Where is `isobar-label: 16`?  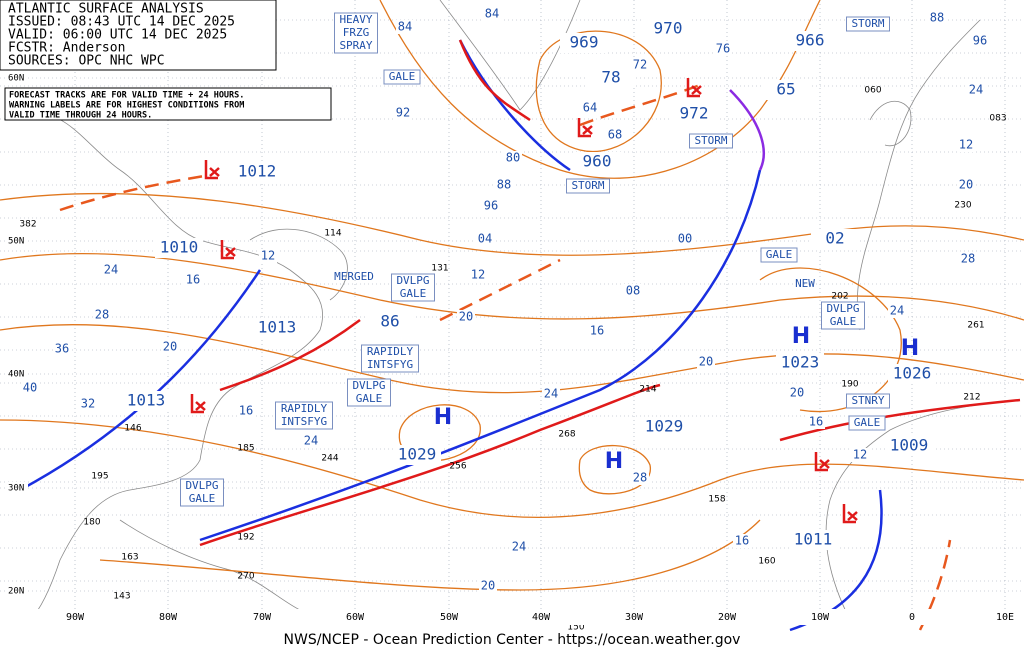 isobar-label: 16 is located at coordinates (816, 422).